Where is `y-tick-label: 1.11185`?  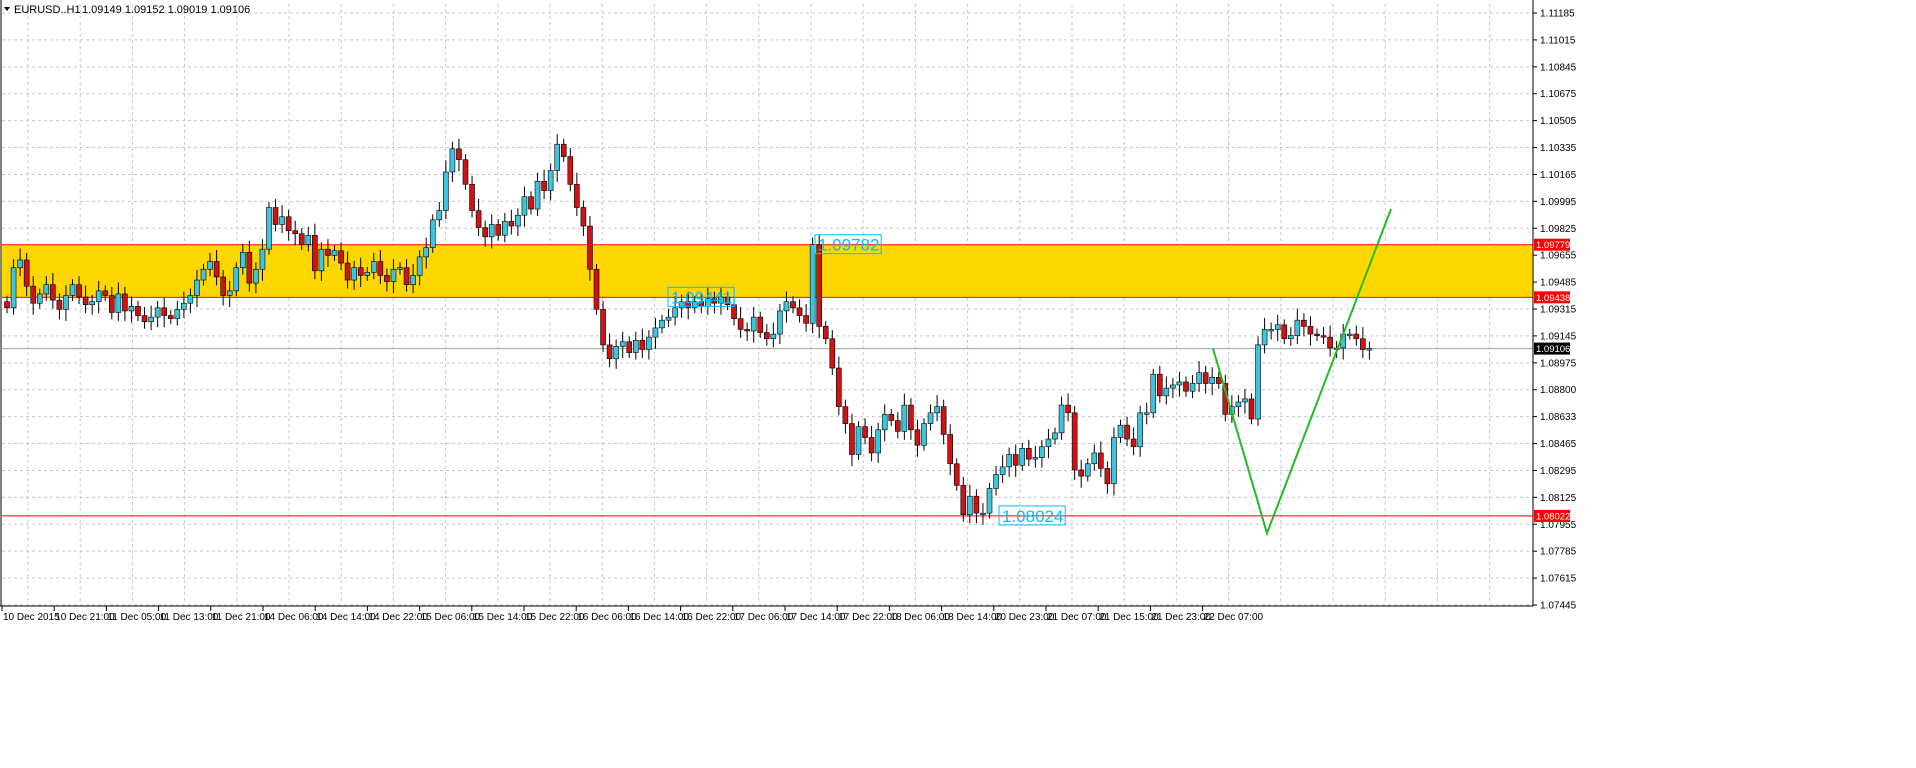
y-tick-label: 1.11185 is located at coordinates (1557, 14).